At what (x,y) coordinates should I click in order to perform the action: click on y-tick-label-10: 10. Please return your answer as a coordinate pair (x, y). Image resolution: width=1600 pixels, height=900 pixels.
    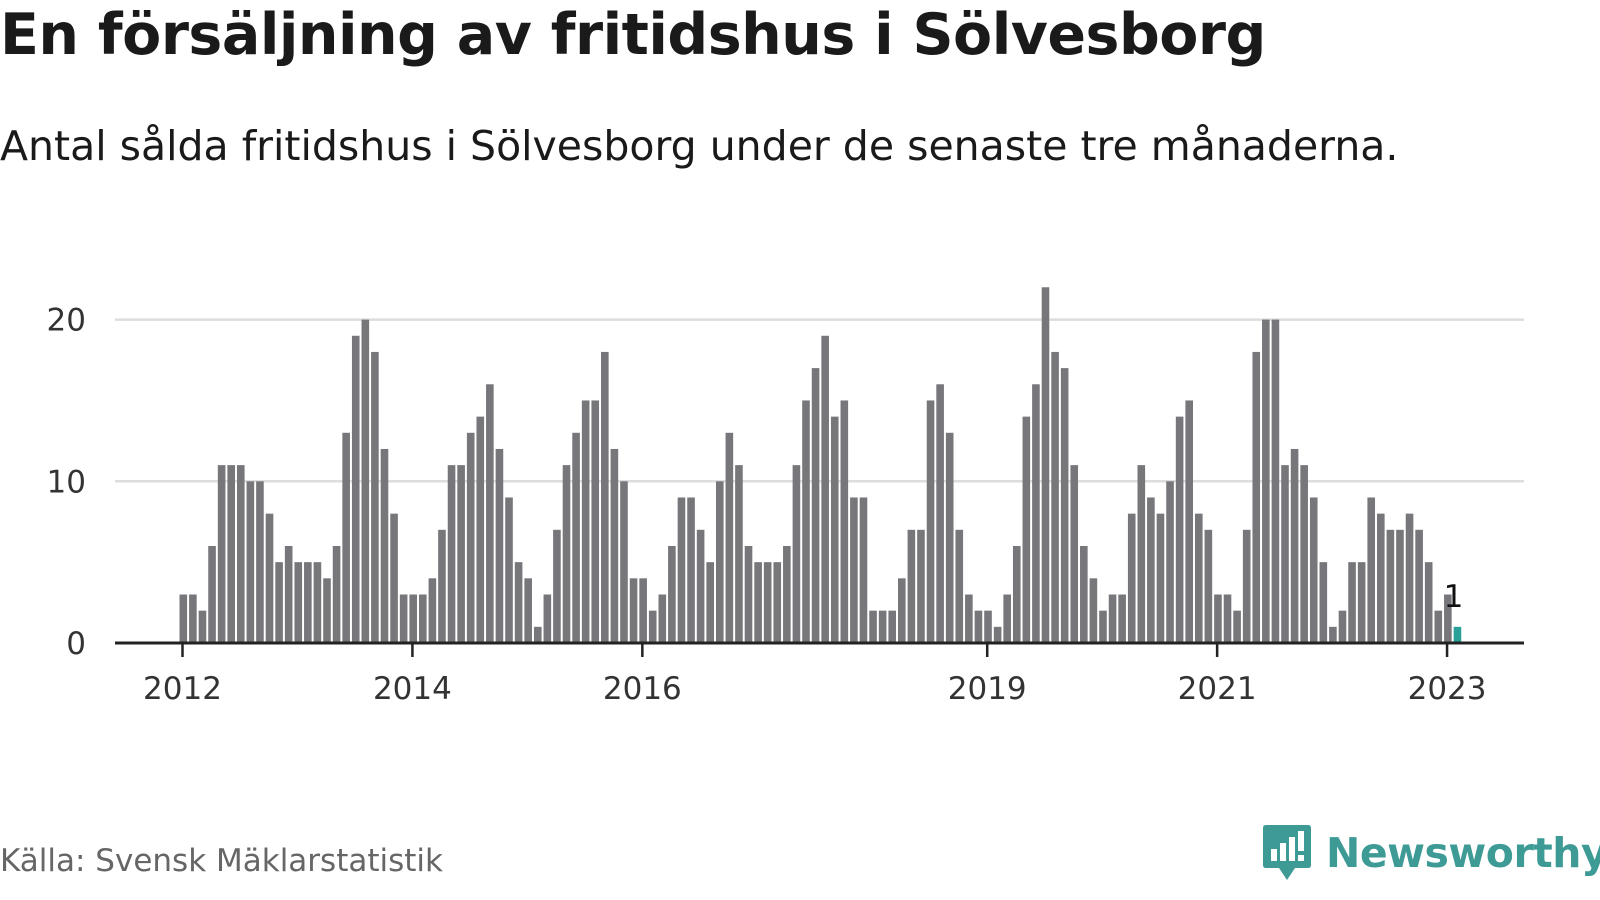
    Looking at the image, I should click on (66, 482).